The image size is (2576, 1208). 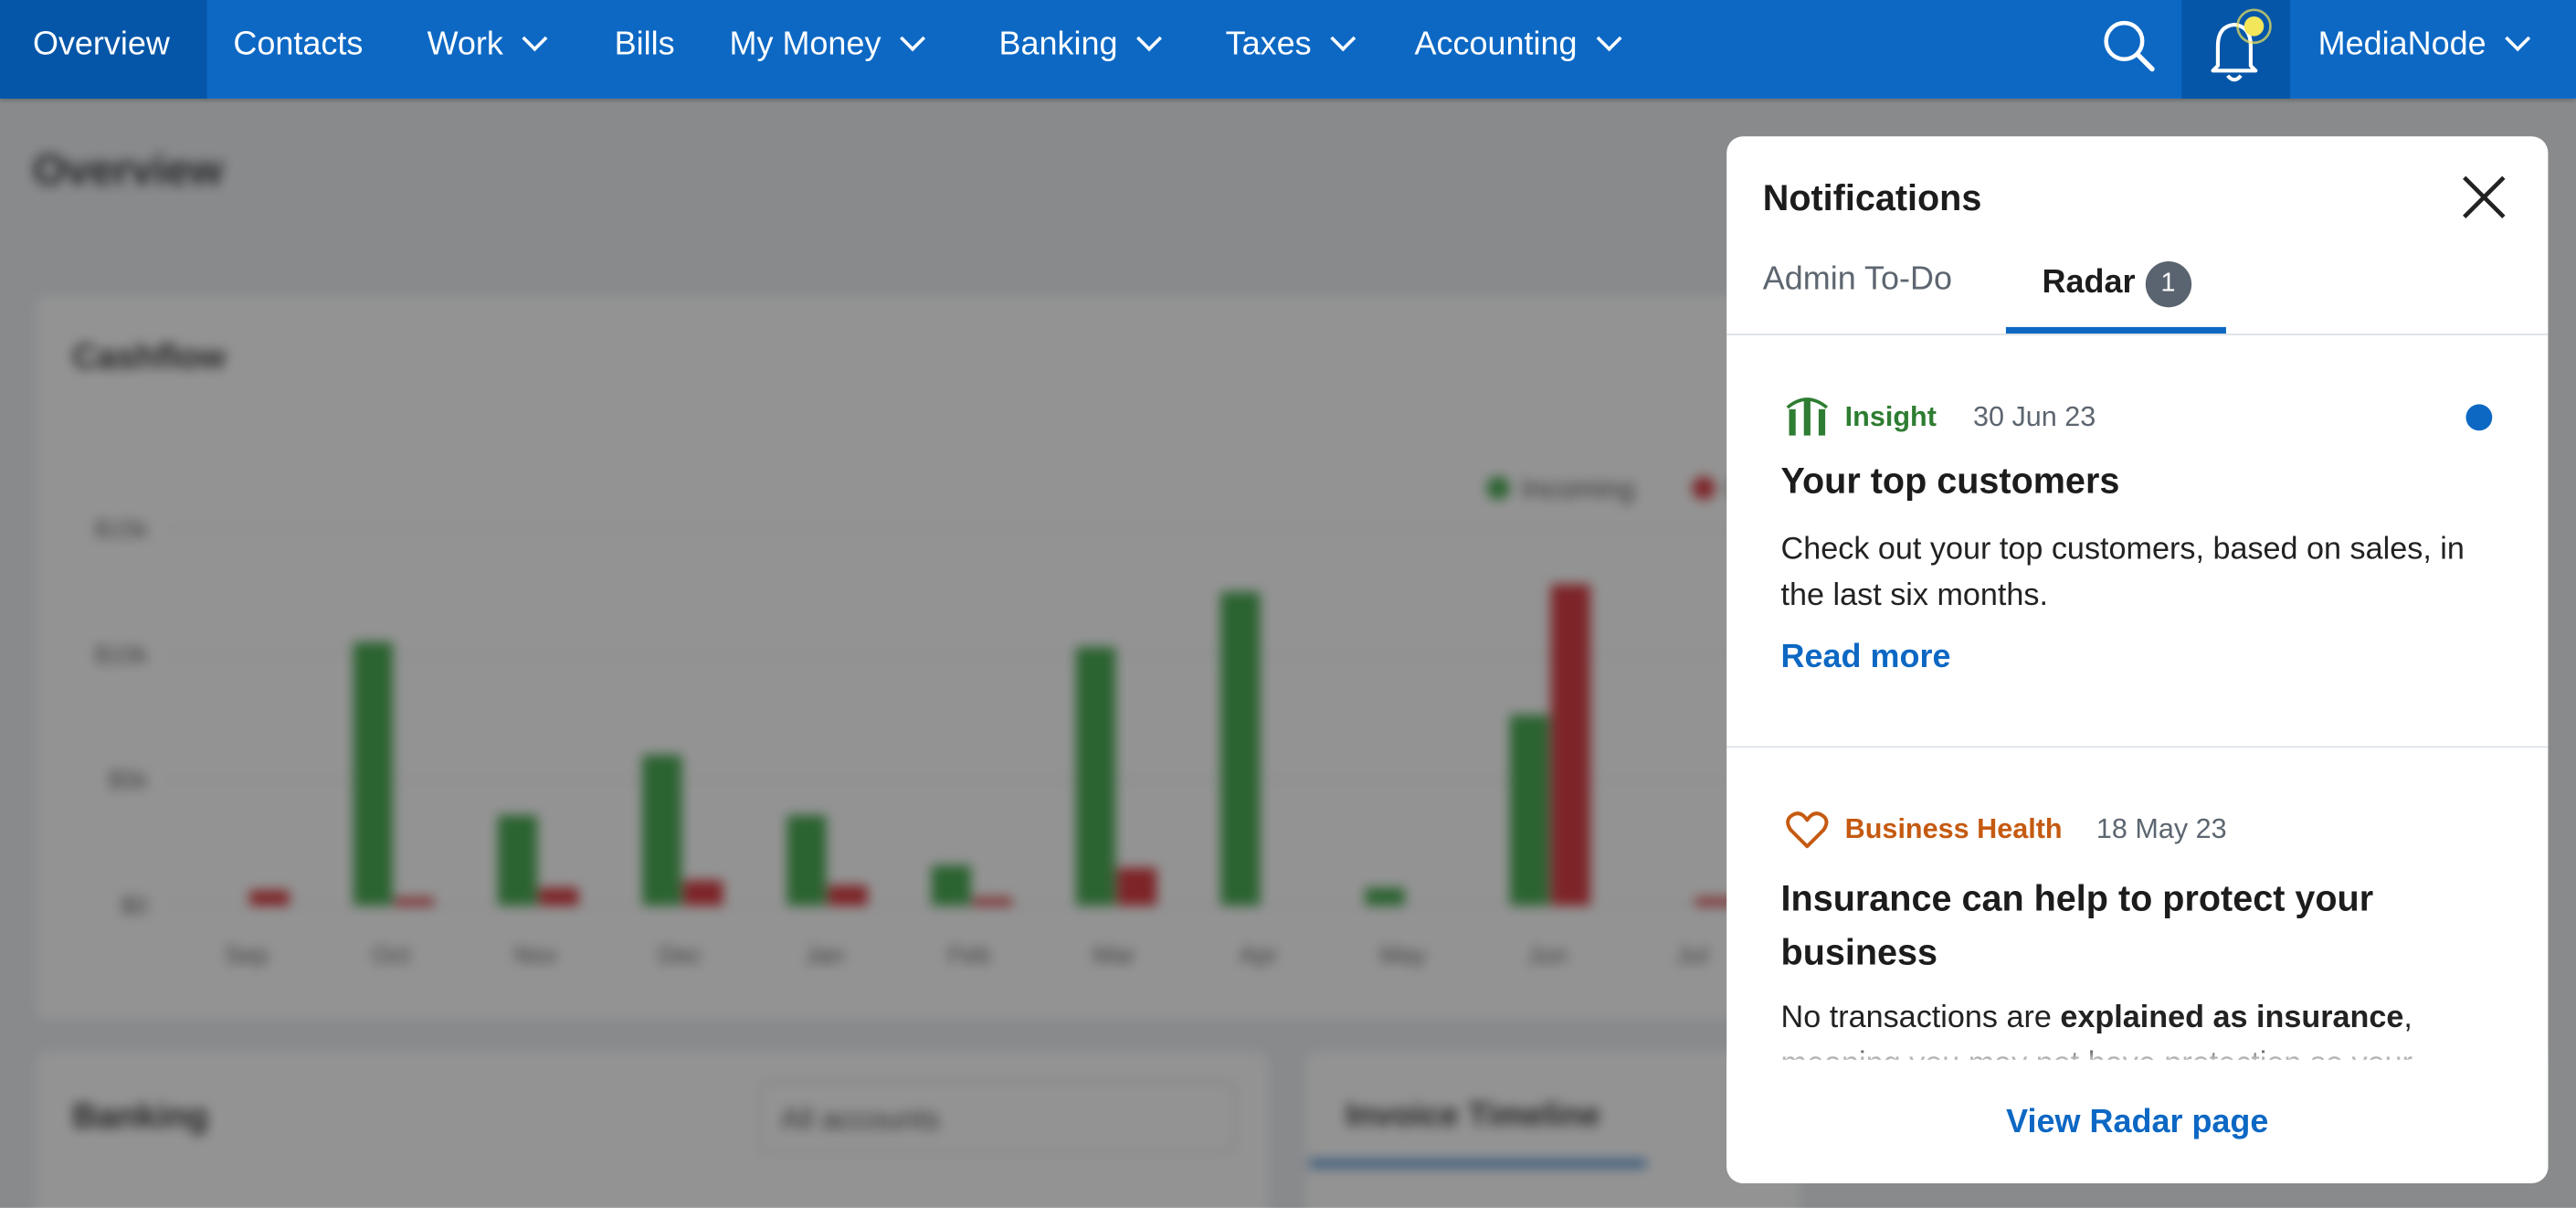 What do you see at coordinates (2161, 829) in the screenshot?
I see `notification-date: 18 May 23` at bounding box center [2161, 829].